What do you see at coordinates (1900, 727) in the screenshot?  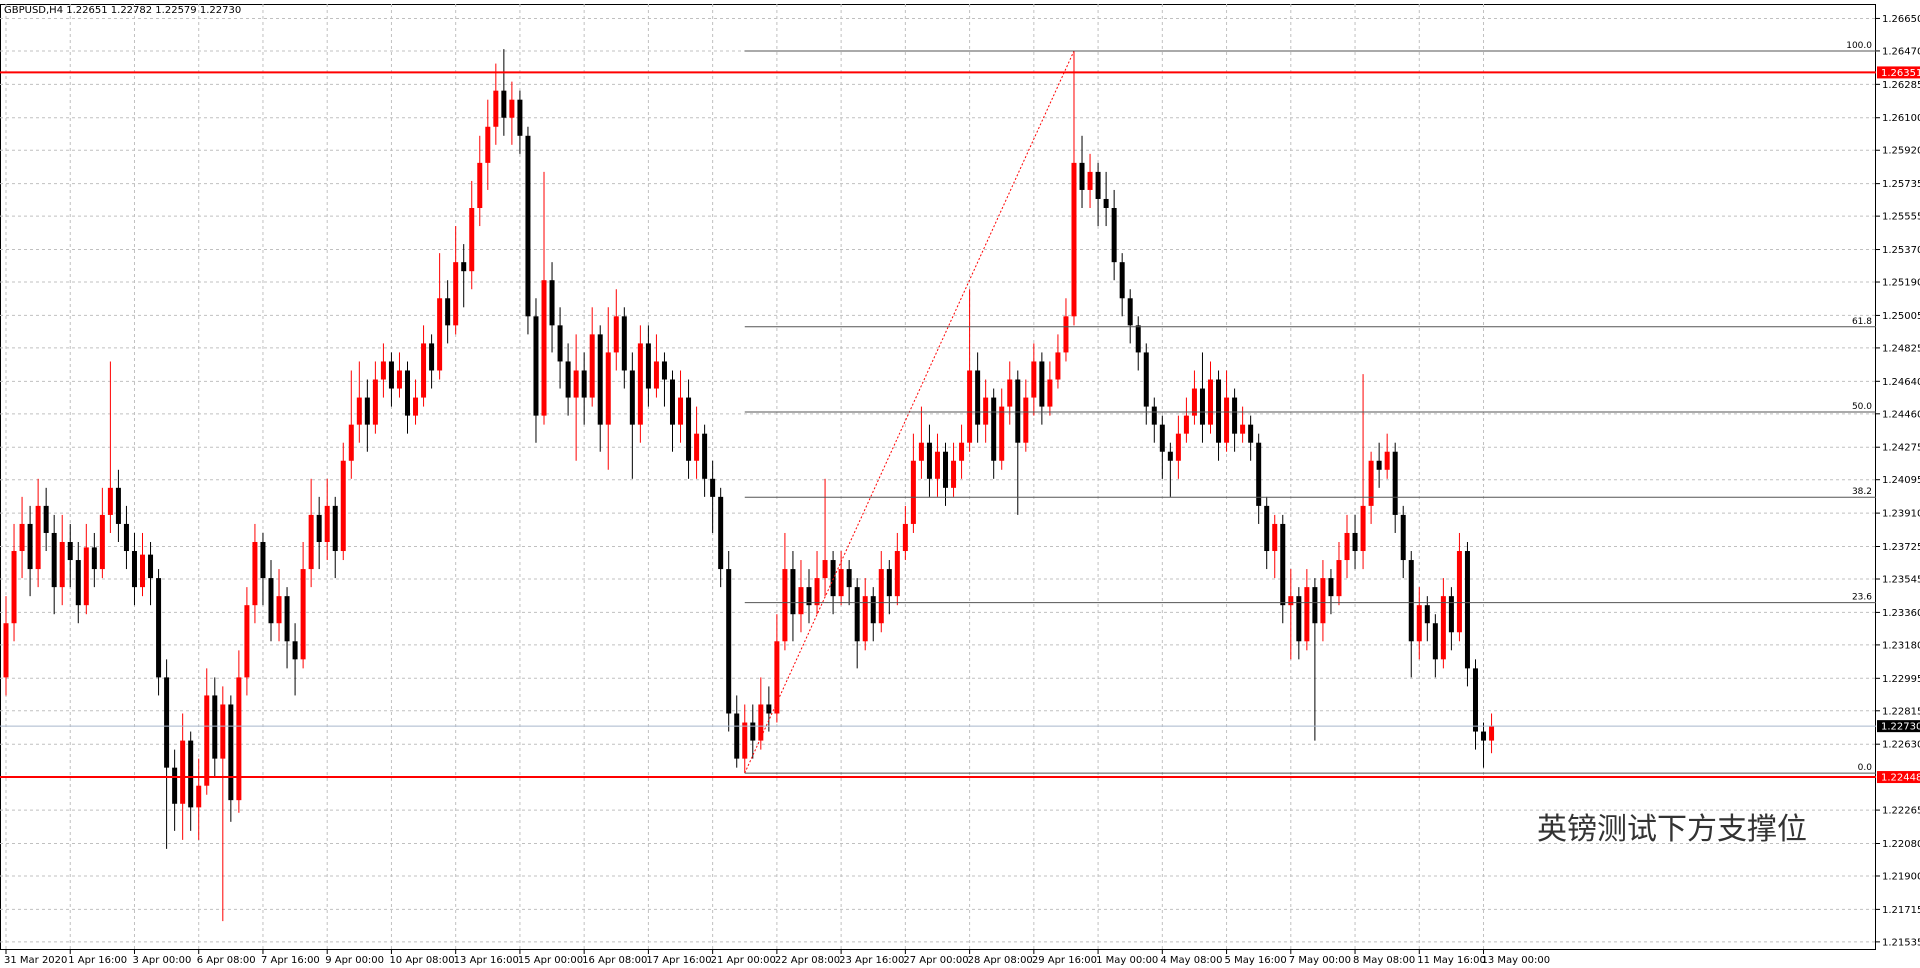 I see `last-price-label: 1.22730` at bounding box center [1900, 727].